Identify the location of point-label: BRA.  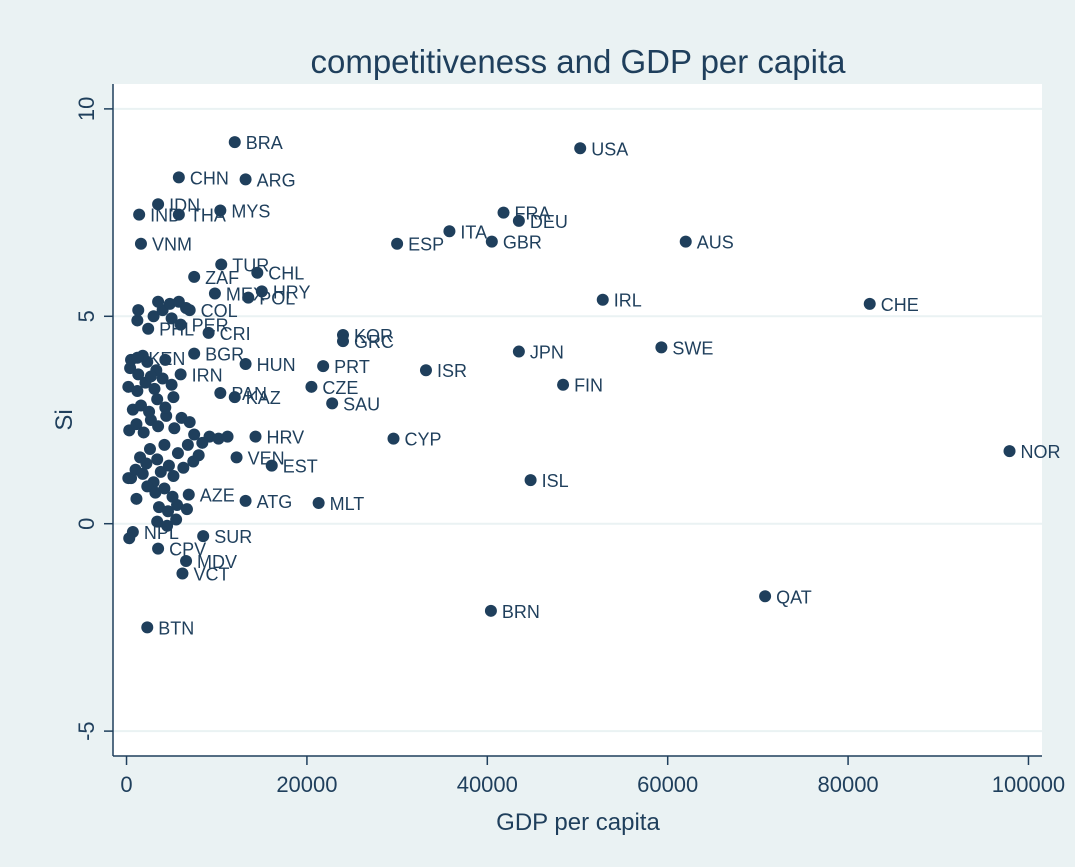
(264, 143).